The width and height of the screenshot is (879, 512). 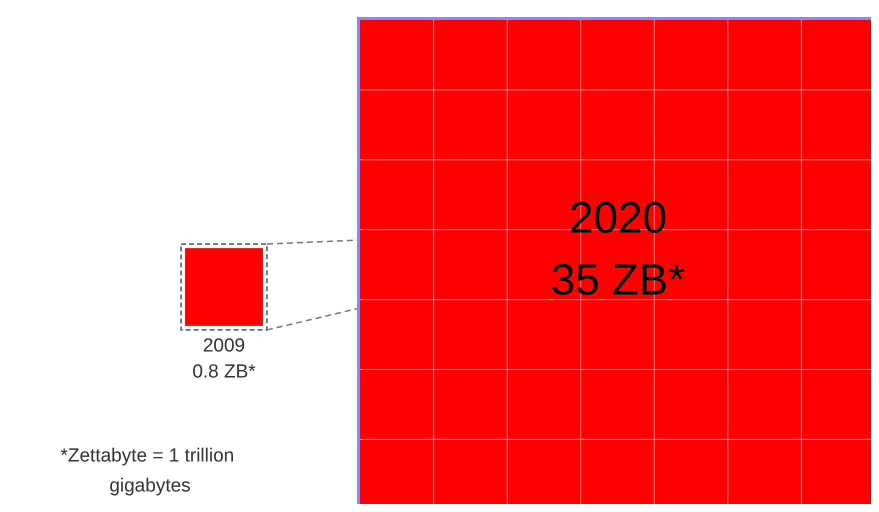 What do you see at coordinates (150, 471) in the screenshot?
I see `text: *Zettabyte = 1 trillion gigabytes` at bounding box center [150, 471].